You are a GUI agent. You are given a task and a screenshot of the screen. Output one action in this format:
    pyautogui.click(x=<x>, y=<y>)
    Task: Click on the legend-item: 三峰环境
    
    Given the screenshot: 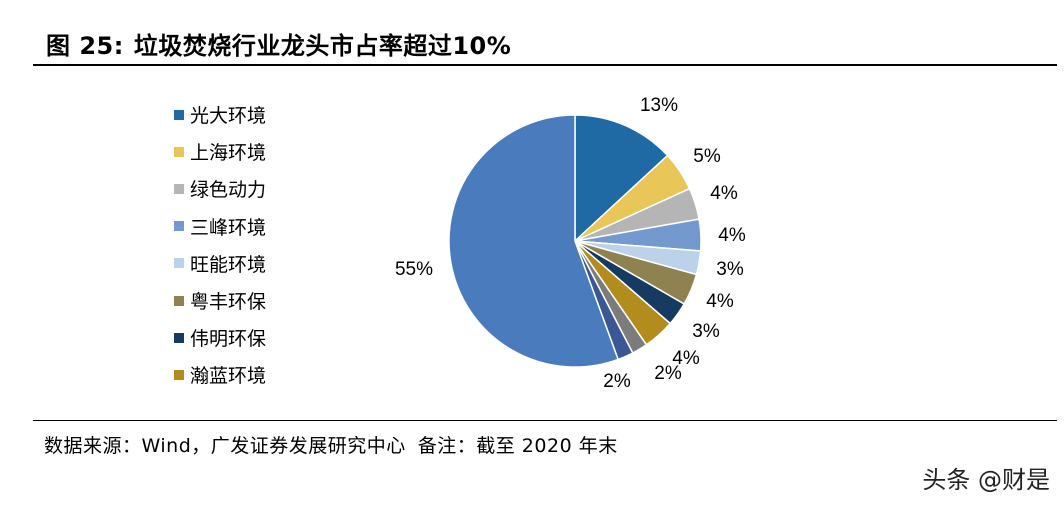 What is the action you would take?
    pyautogui.click(x=220, y=226)
    